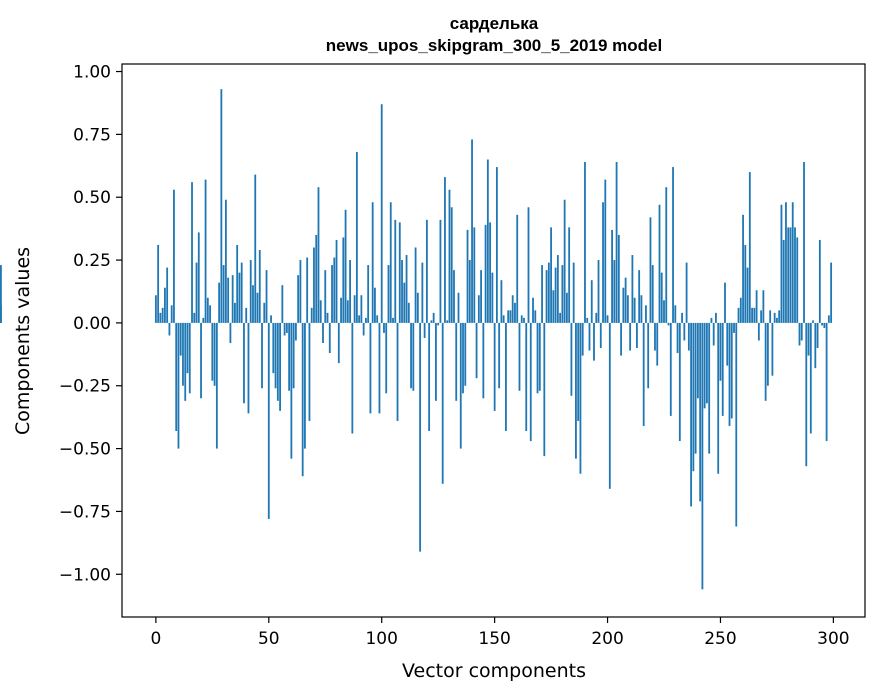  I want to click on x-axis: 0 50 100 150 200 250 300, so click(500, 633).